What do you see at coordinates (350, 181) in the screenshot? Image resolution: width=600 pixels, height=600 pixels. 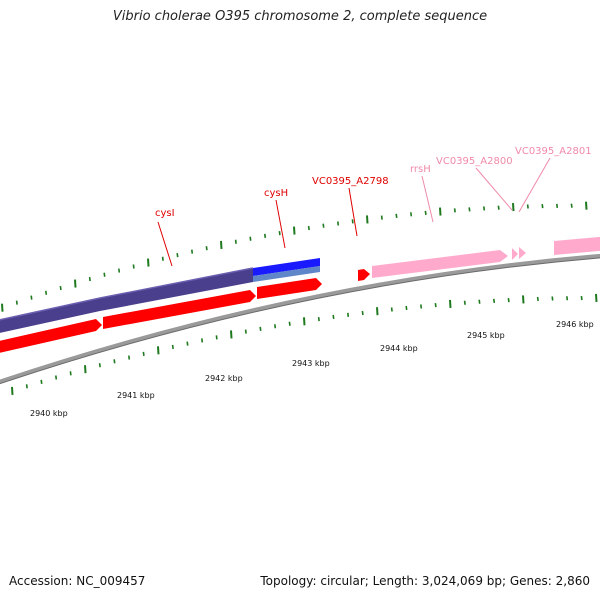 I see `gene-label-vc2798: VC0395_A2798` at bounding box center [350, 181].